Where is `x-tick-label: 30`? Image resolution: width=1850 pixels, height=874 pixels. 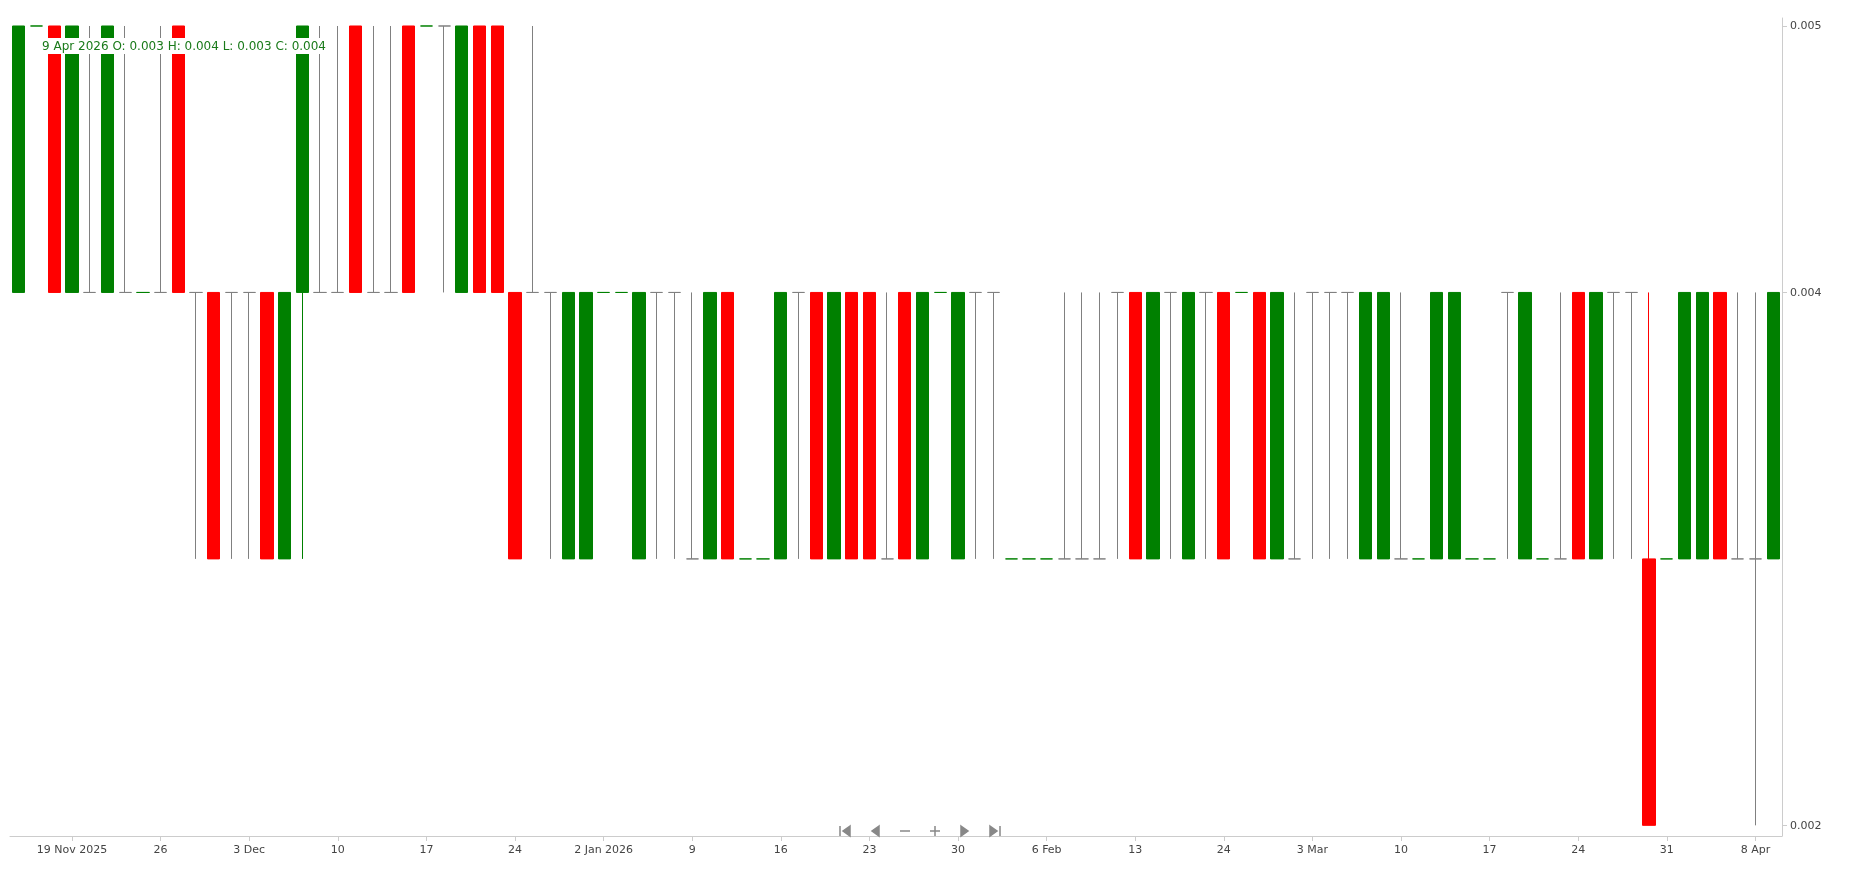
x-tick-label: 30 is located at coordinates (958, 849).